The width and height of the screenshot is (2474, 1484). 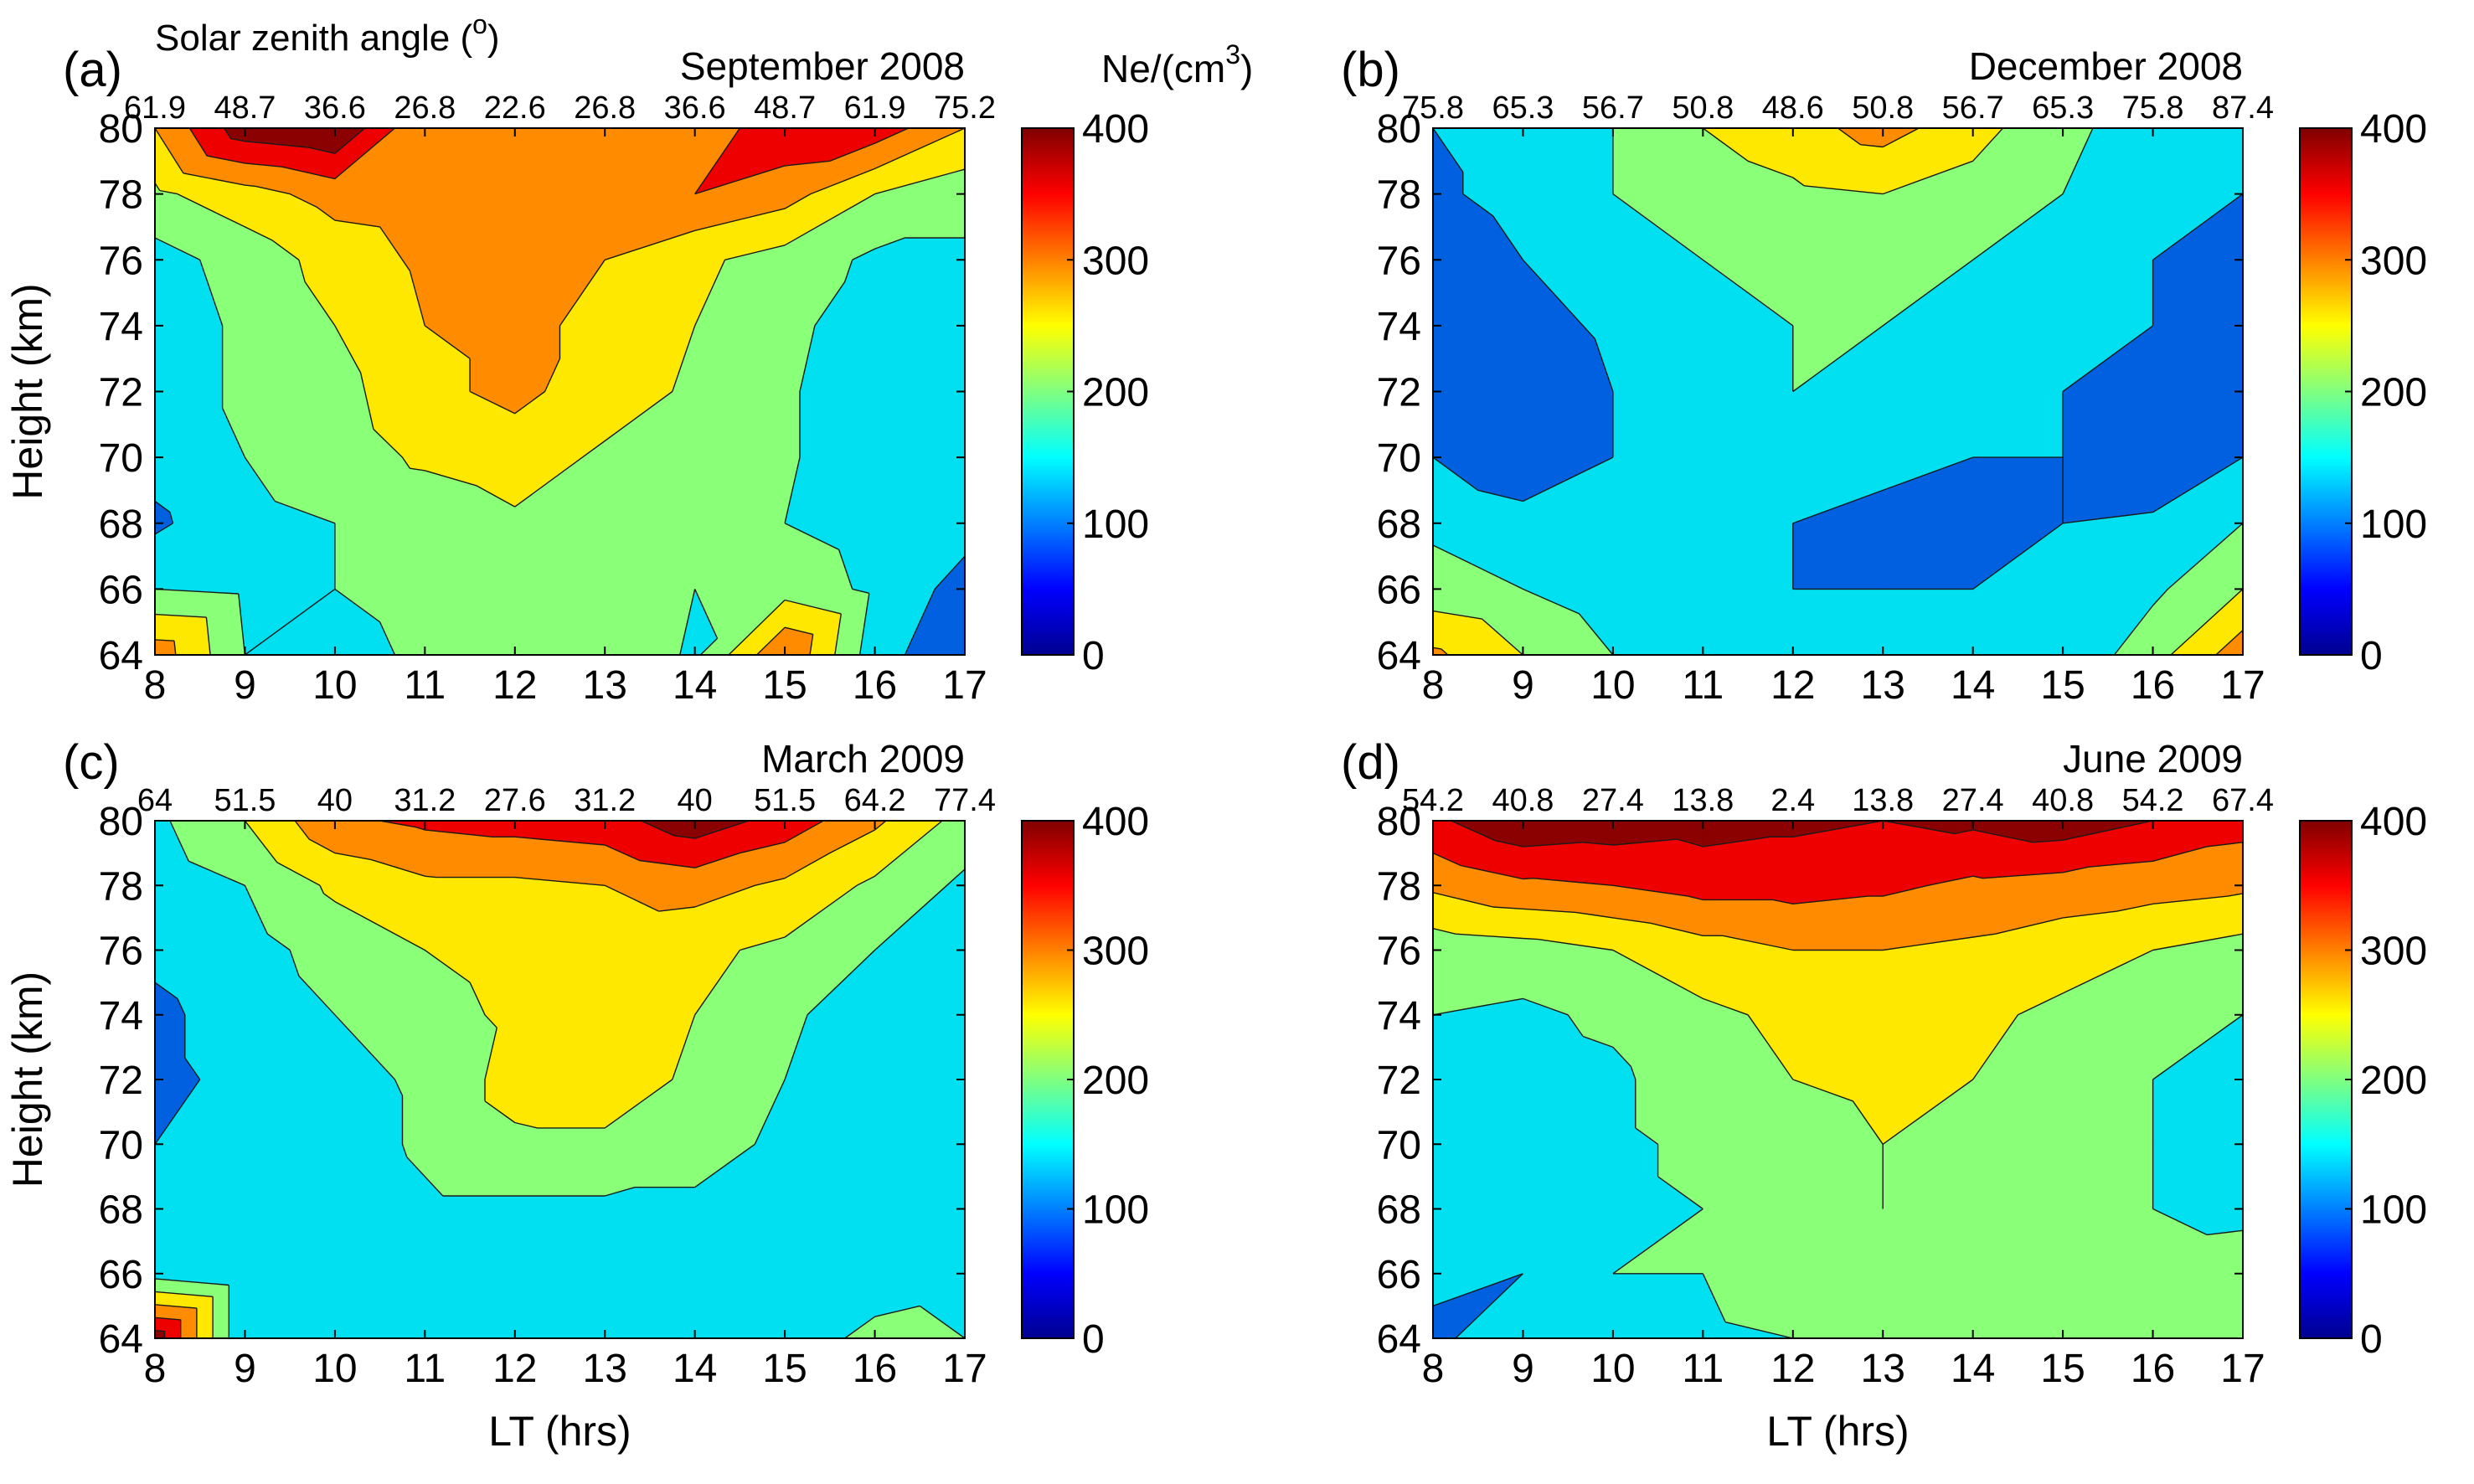 I want to click on panel-label: (c), so click(x=91, y=762).